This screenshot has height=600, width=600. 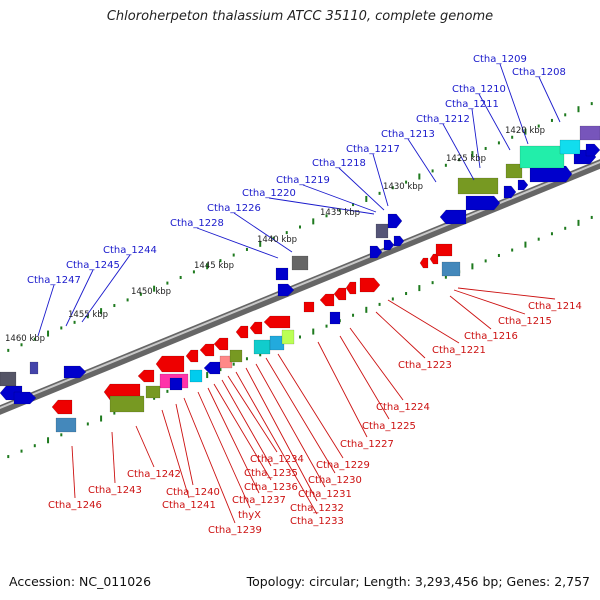 I want to click on bottom-gene-label: Ctha_1236, so click(x=271, y=487).